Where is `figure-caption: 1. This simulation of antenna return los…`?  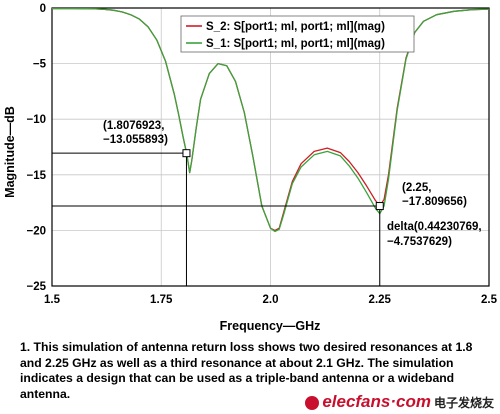 figure-caption: 1. This simulation of antenna return los… is located at coordinates (246, 370).